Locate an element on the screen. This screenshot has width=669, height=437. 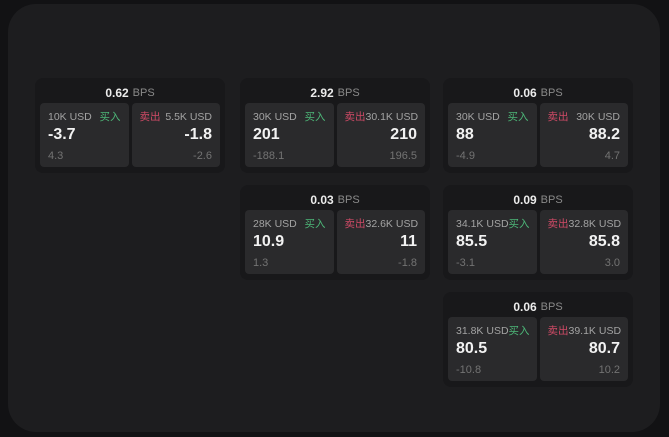
sell-quote-top: 卖出 39.1K USD is located at coordinates (584, 330).